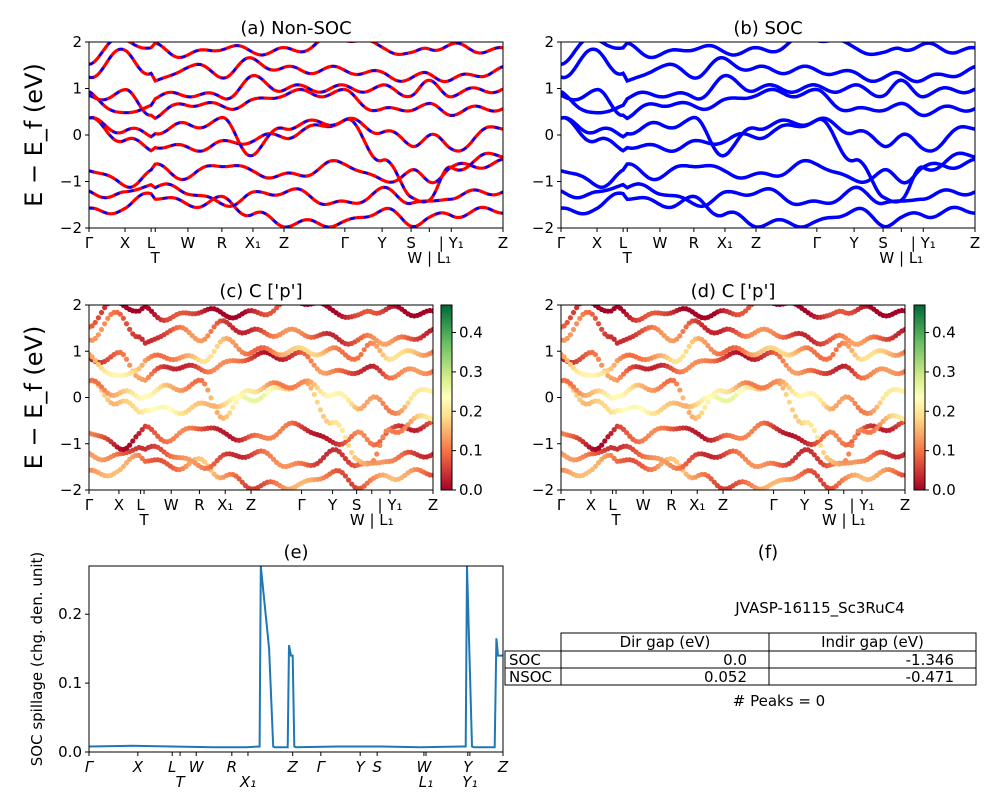 Image resolution: width=1000 pixels, height=800 pixels. I want to click on plot-frame, so click(296, 135).